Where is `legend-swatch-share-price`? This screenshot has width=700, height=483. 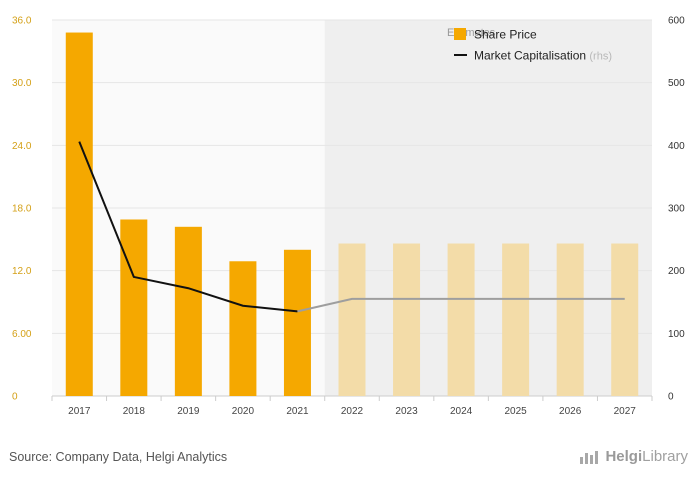
legend-swatch-share-price is located at coordinates (460, 34).